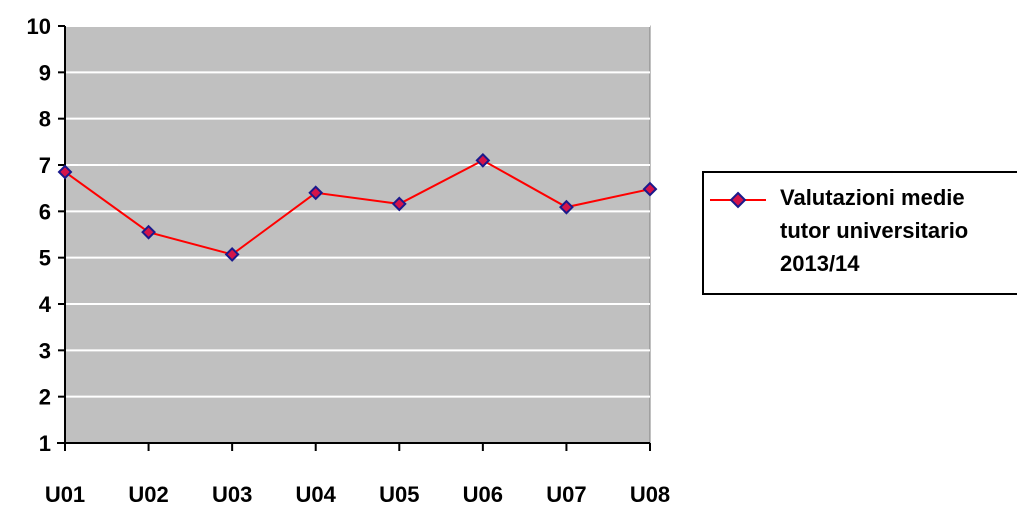  I want to click on legend-label-line-1: Valutazioni medie, so click(872, 197).